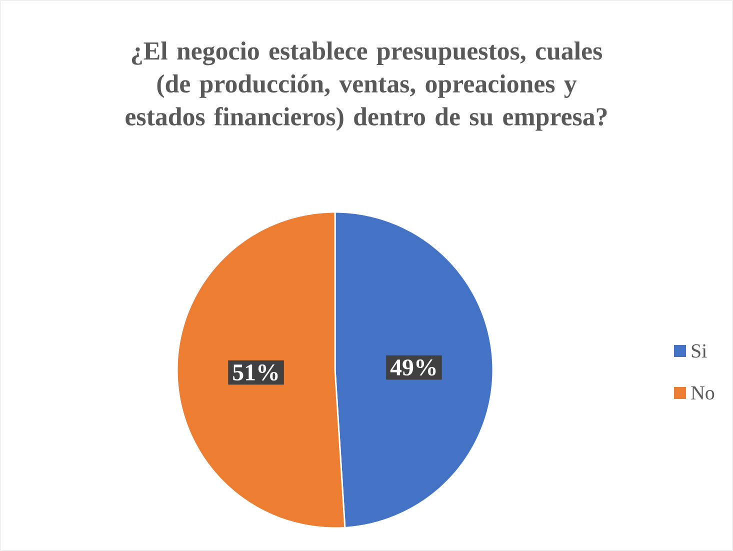  Describe the element at coordinates (366, 86) in the screenshot. I see `chart-title: ¿El negocio establece presupuestos, cuales (de producción, ventas, opreaciones y estados financieros) dentro de su empresa?` at that location.